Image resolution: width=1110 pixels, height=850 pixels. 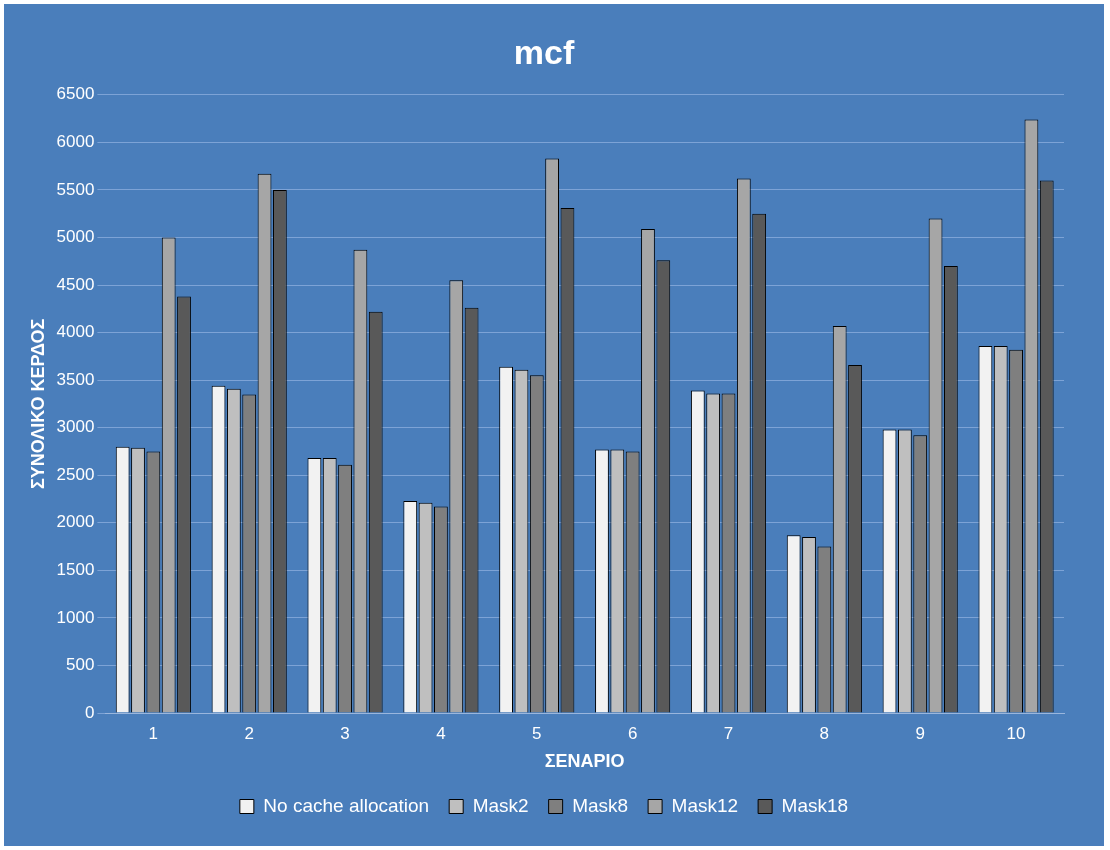 I want to click on x-tick-label: 3, so click(x=345, y=733).